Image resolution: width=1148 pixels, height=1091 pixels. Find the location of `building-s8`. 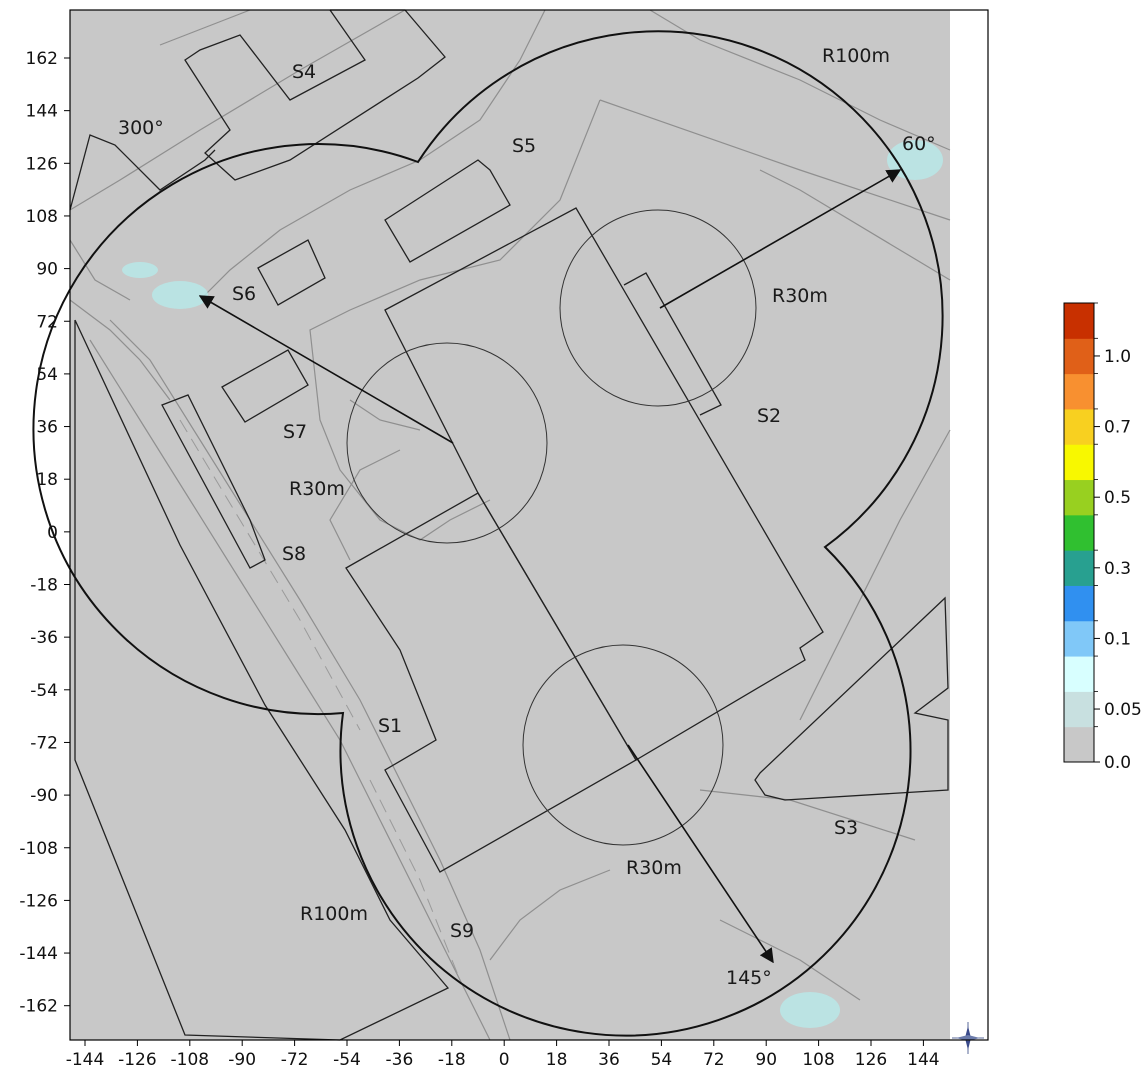

building-s8 is located at coordinates (213, 481).